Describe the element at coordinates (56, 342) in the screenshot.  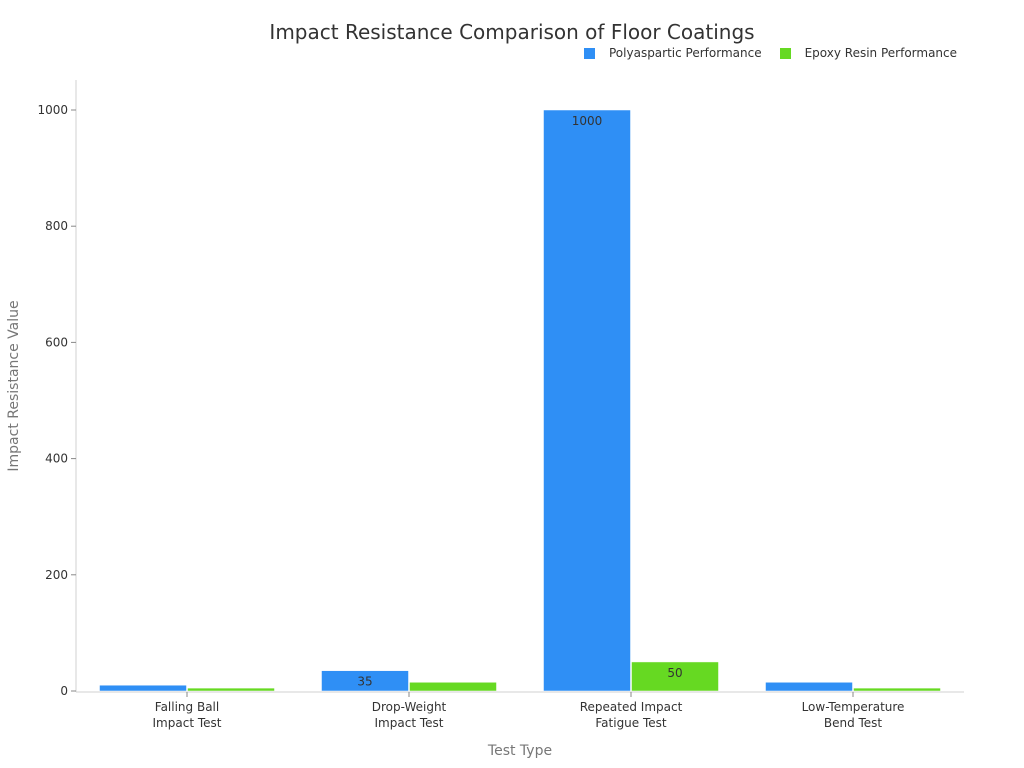
I see `y-tick-label: 600` at that location.